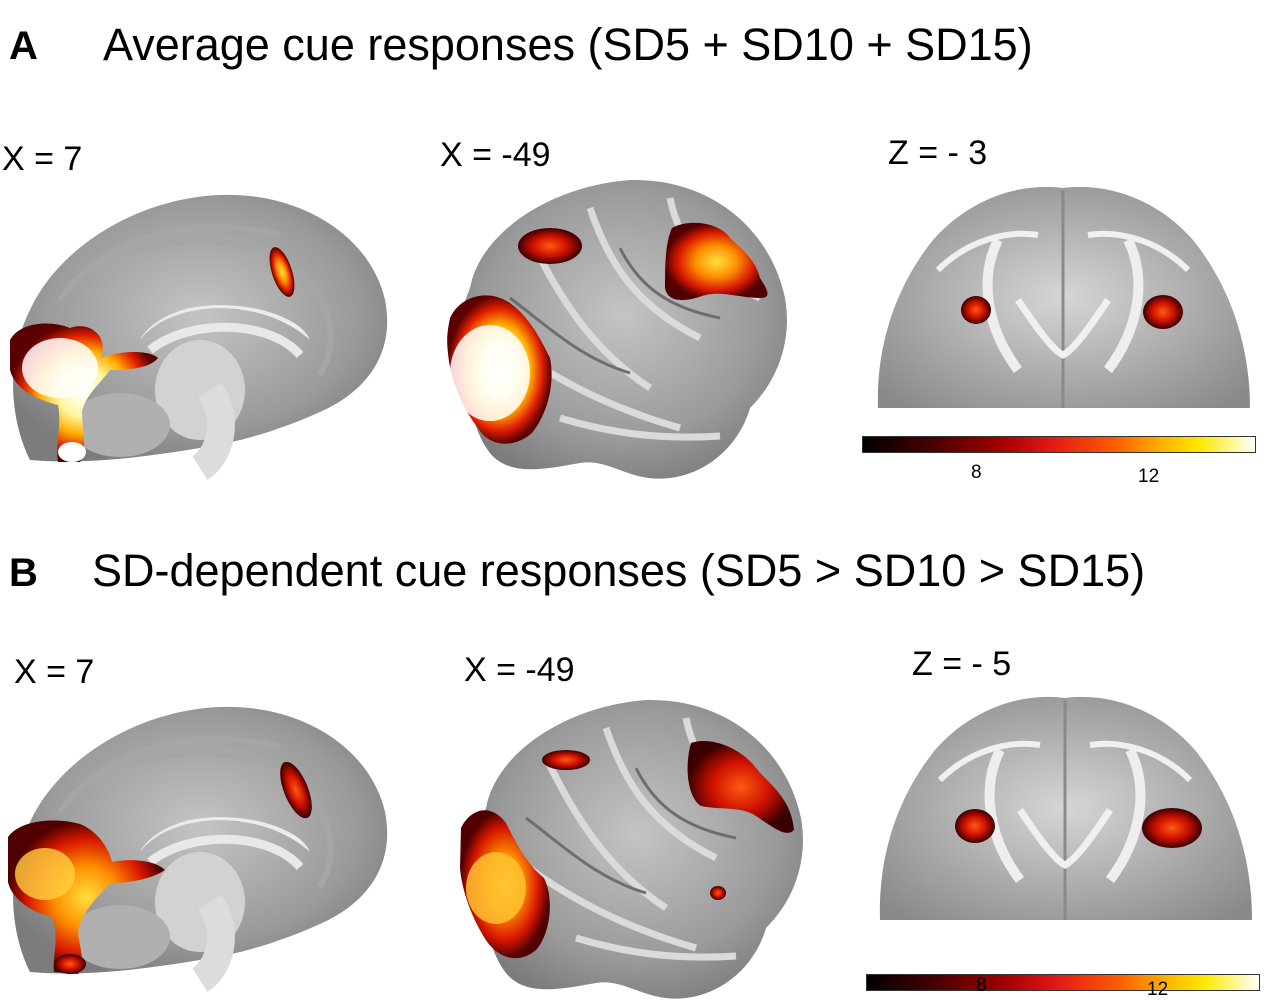 This screenshot has height=1008, width=1280. Describe the element at coordinates (198, 849) in the screenshot. I see `panel-b-medial-sagittal-slice` at that location.